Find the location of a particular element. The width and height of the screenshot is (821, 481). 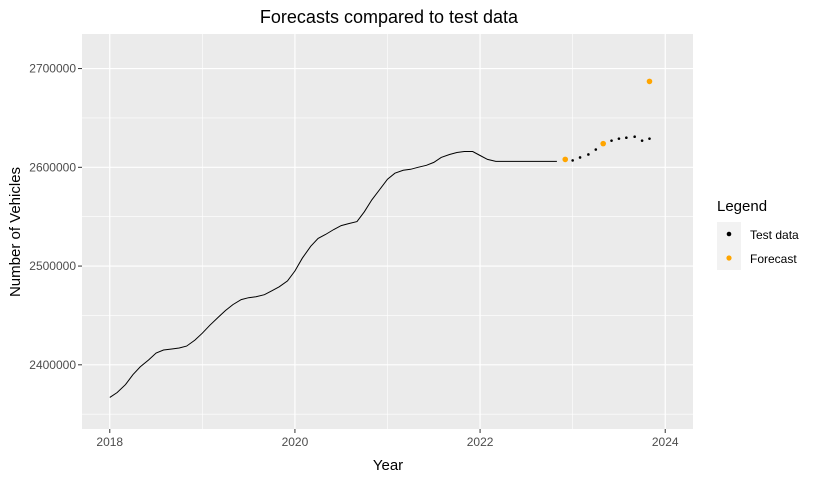

y-tick-label: 2600000 is located at coordinates (52, 167).